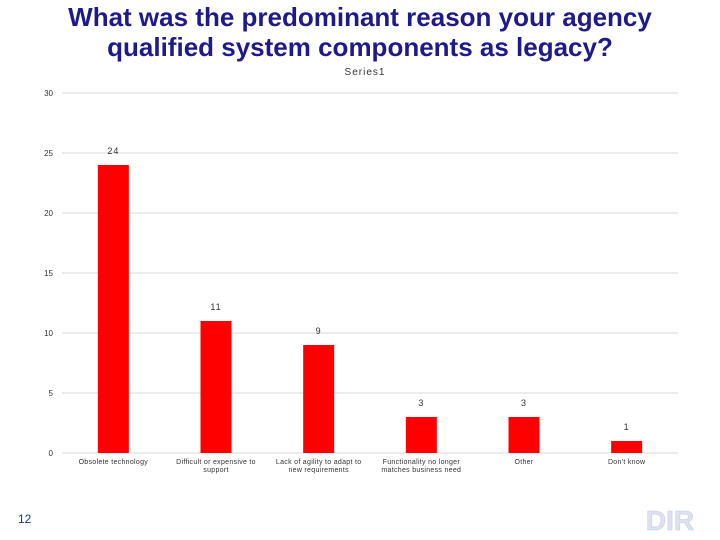 This screenshot has width=720, height=540. Describe the element at coordinates (216, 462) in the screenshot. I see `x-tick-label-line: Difficult or expensive to` at that location.